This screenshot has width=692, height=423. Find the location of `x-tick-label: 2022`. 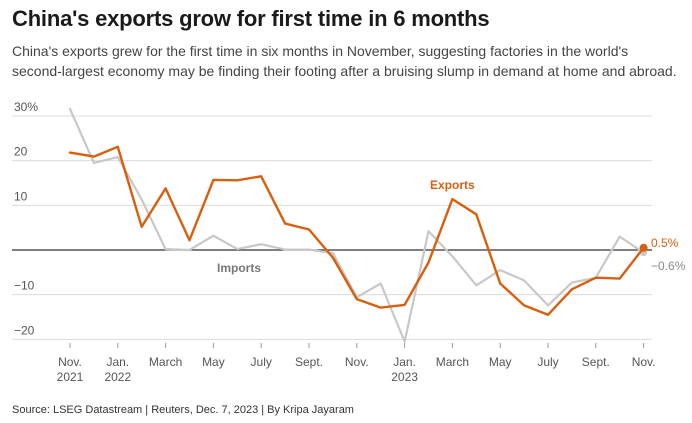

x-tick-label: 2022 is located at coordinates (117, 377).